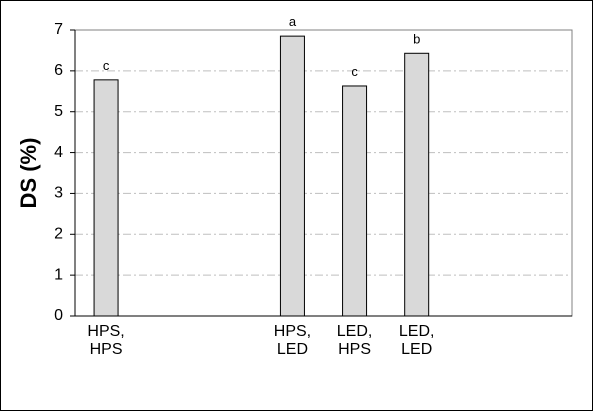 This screenshot has height=411, width=593. Describe the element at coordinates (416, 38) in the screenshot. I see `significance-letter: b` at that location.